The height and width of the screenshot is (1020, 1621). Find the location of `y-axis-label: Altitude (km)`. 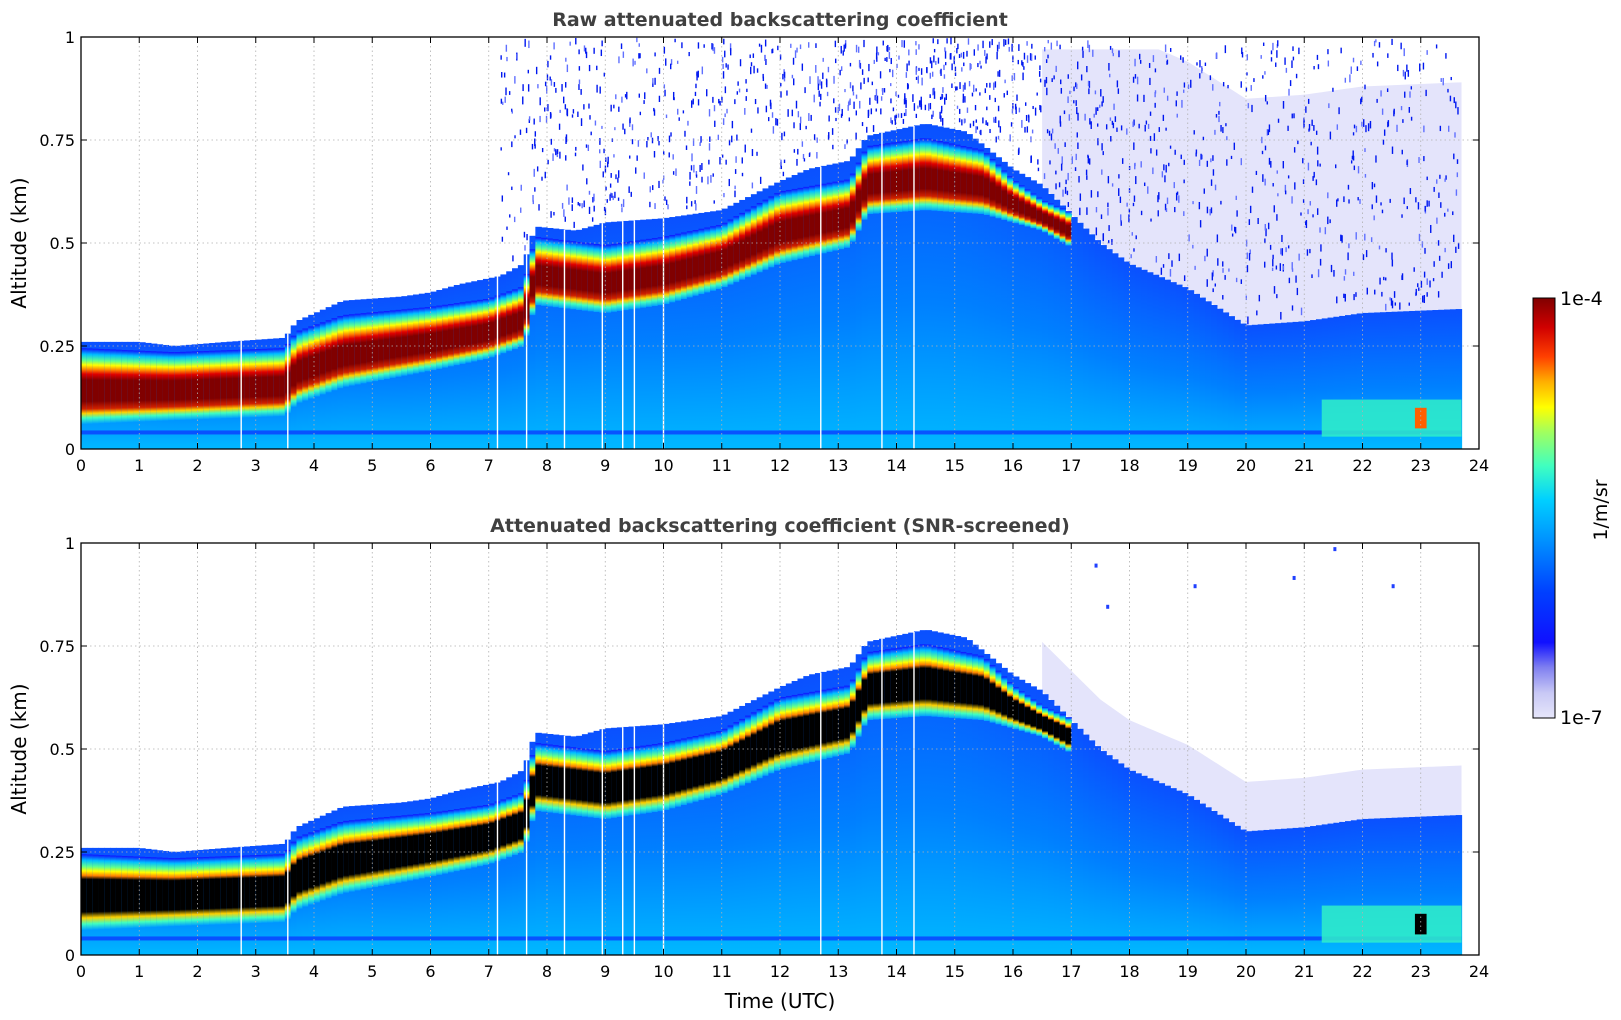

y-axis-label: Altitude (km) is located at coordinates (19, 748).